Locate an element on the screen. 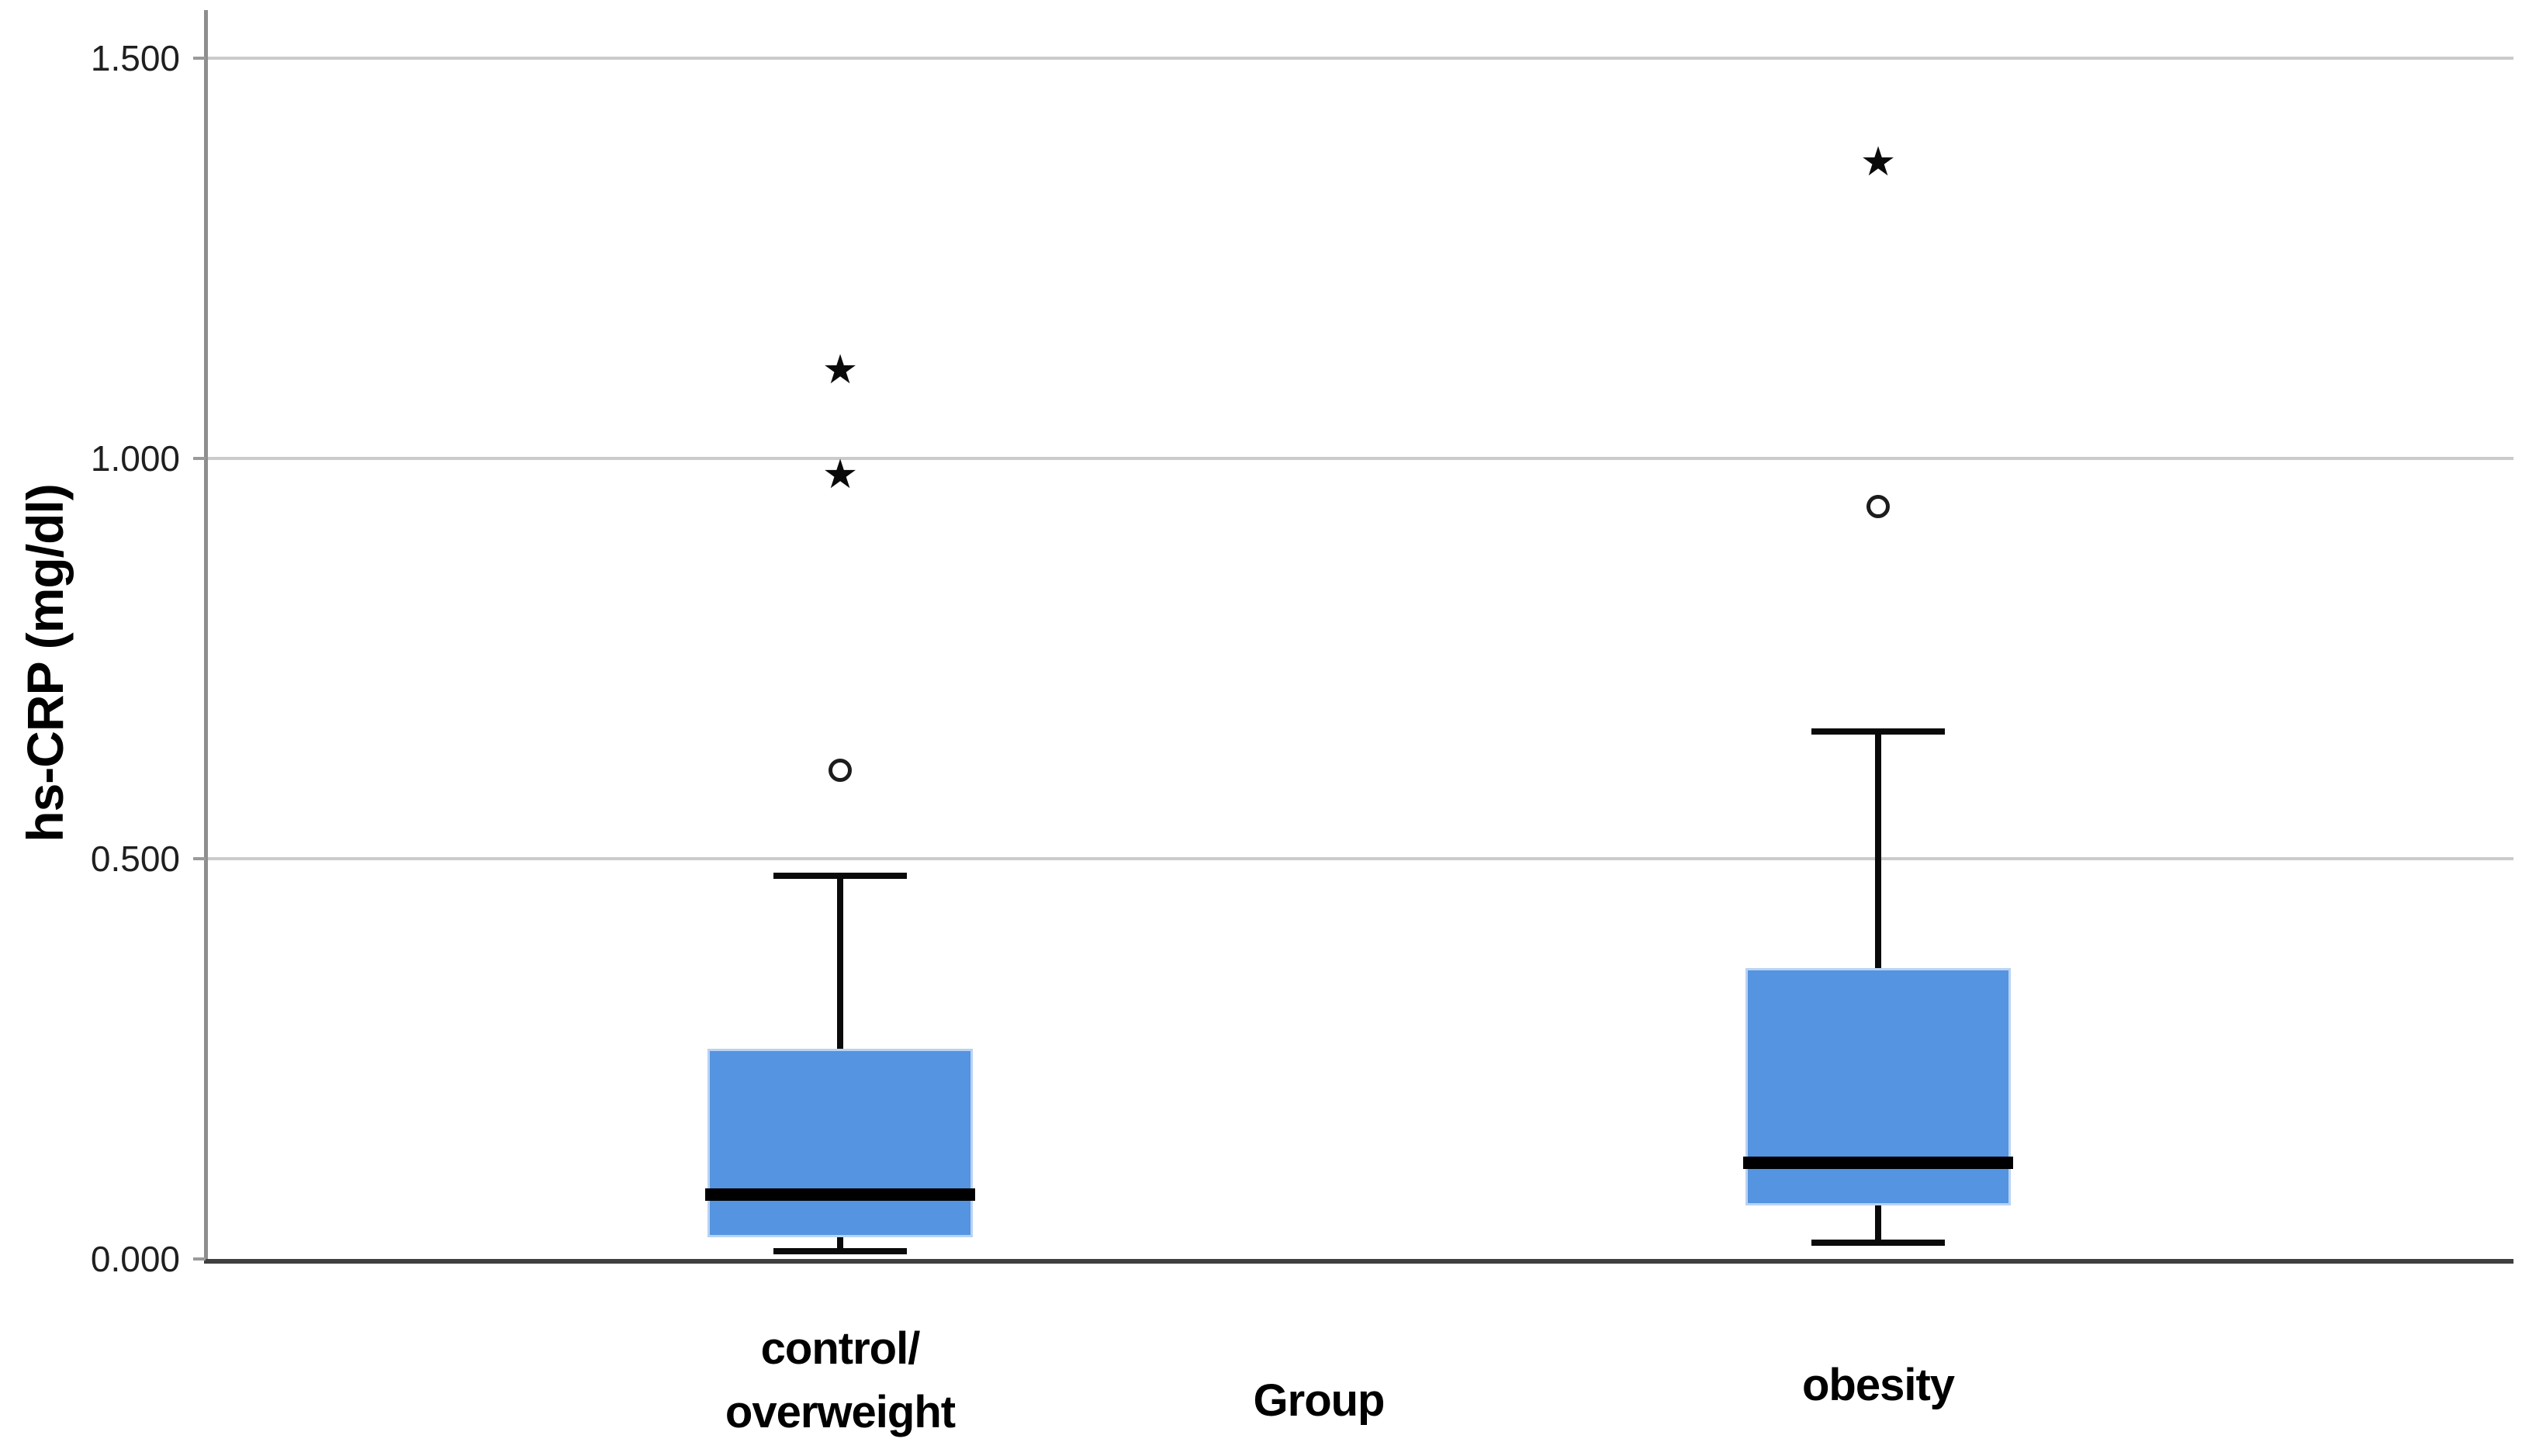 Image resolution: width=2529 pixels, height=1456 pixels. x-axis-line is located at coordinates (1358, 1261).